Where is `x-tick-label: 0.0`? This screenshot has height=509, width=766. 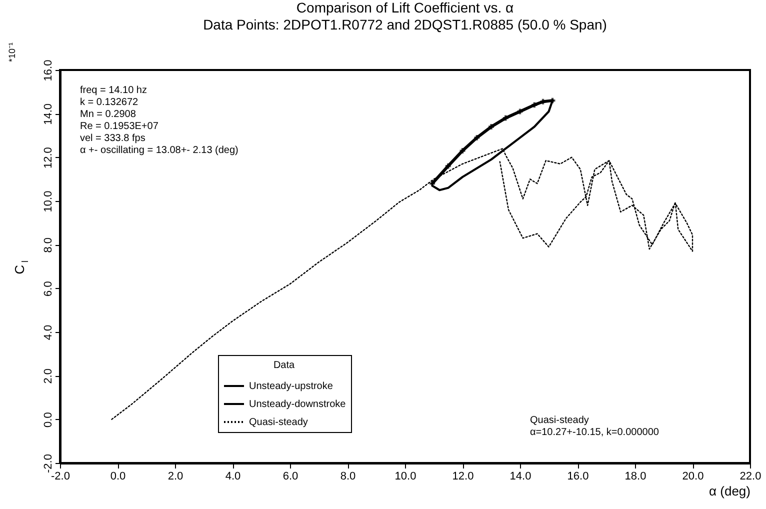 x-tick-label: 0.0 is located at coordinates (118, 476).